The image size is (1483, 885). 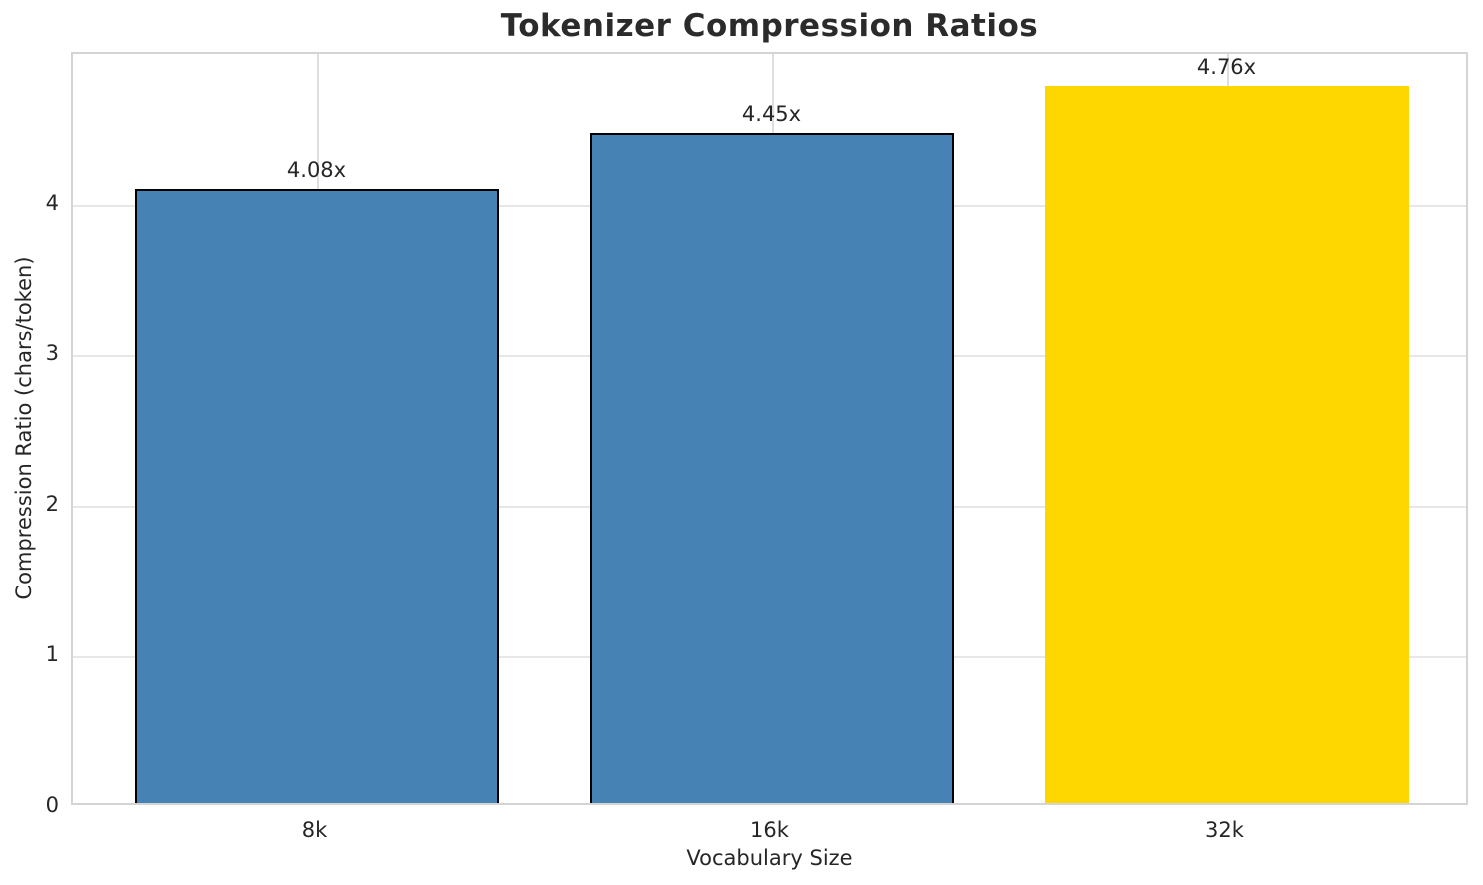 I want to click on y-axis-label: Compression Ratio (chars/token), so click(x=24, y=428).